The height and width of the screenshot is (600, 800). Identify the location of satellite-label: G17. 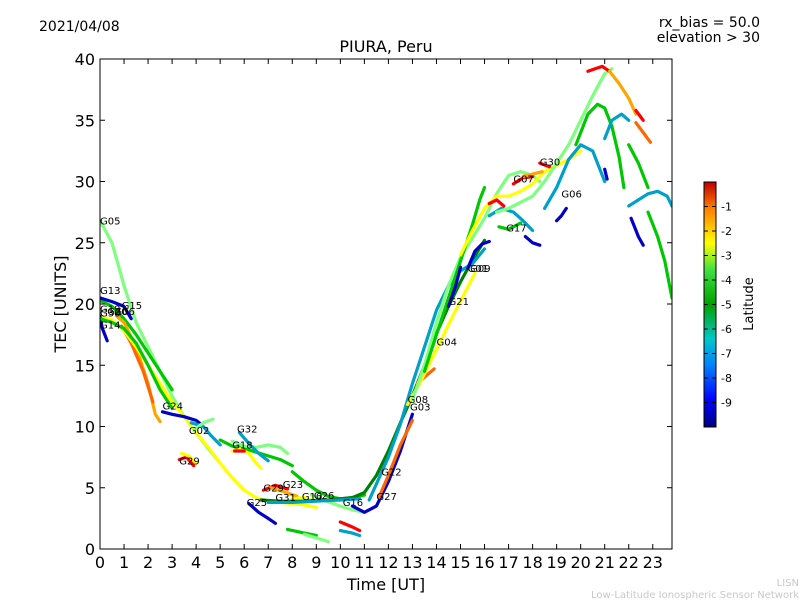
(516, 229).